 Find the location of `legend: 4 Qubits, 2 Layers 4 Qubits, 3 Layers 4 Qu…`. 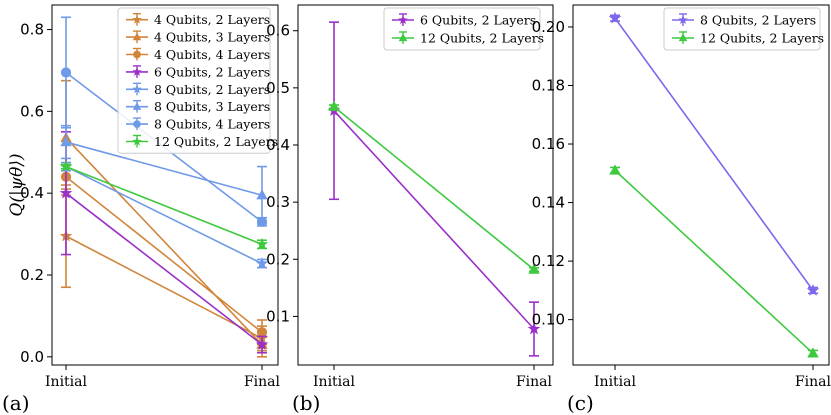

legend: 4 Qubits, 2 Layers 4 Qubits, 3 Layers 4 Qu… is located at coordinates (197, 80).